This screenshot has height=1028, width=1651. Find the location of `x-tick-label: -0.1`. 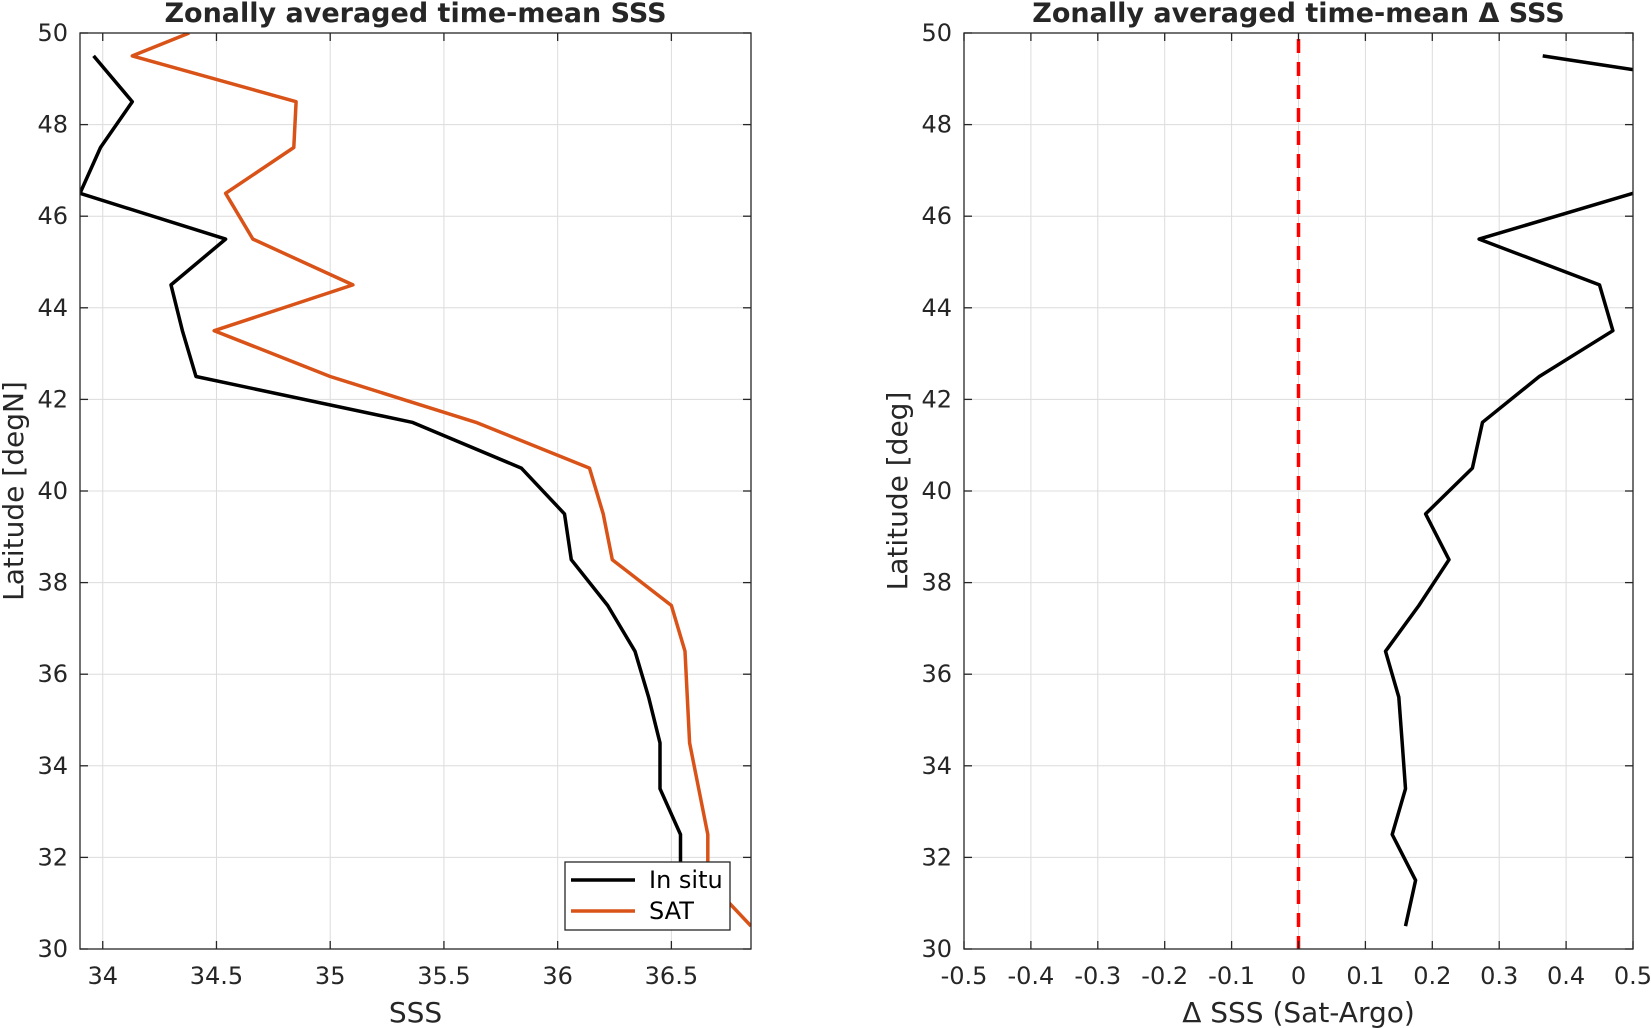

x-tick-label: -0.1 is located at coordinates (1231, 976).